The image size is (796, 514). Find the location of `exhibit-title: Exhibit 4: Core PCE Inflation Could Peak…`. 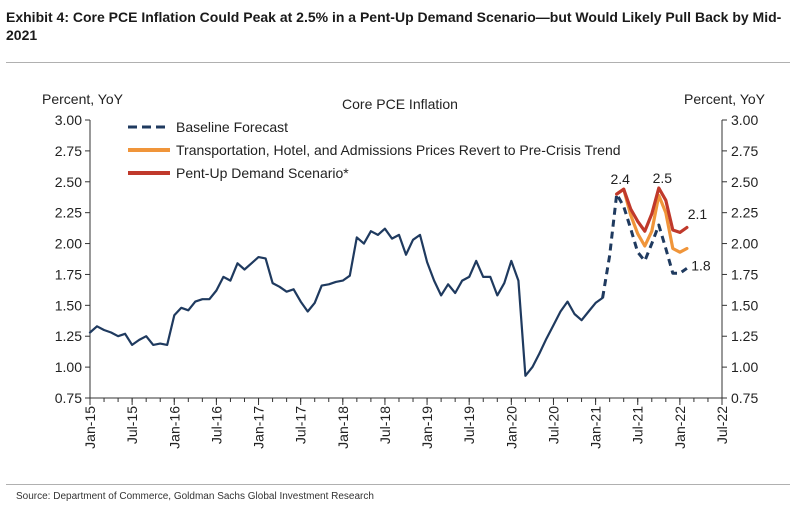

exhibit-title: Exhibit 4: Core PCE Inflation Could Peak… is located at coordinates (394, 26).